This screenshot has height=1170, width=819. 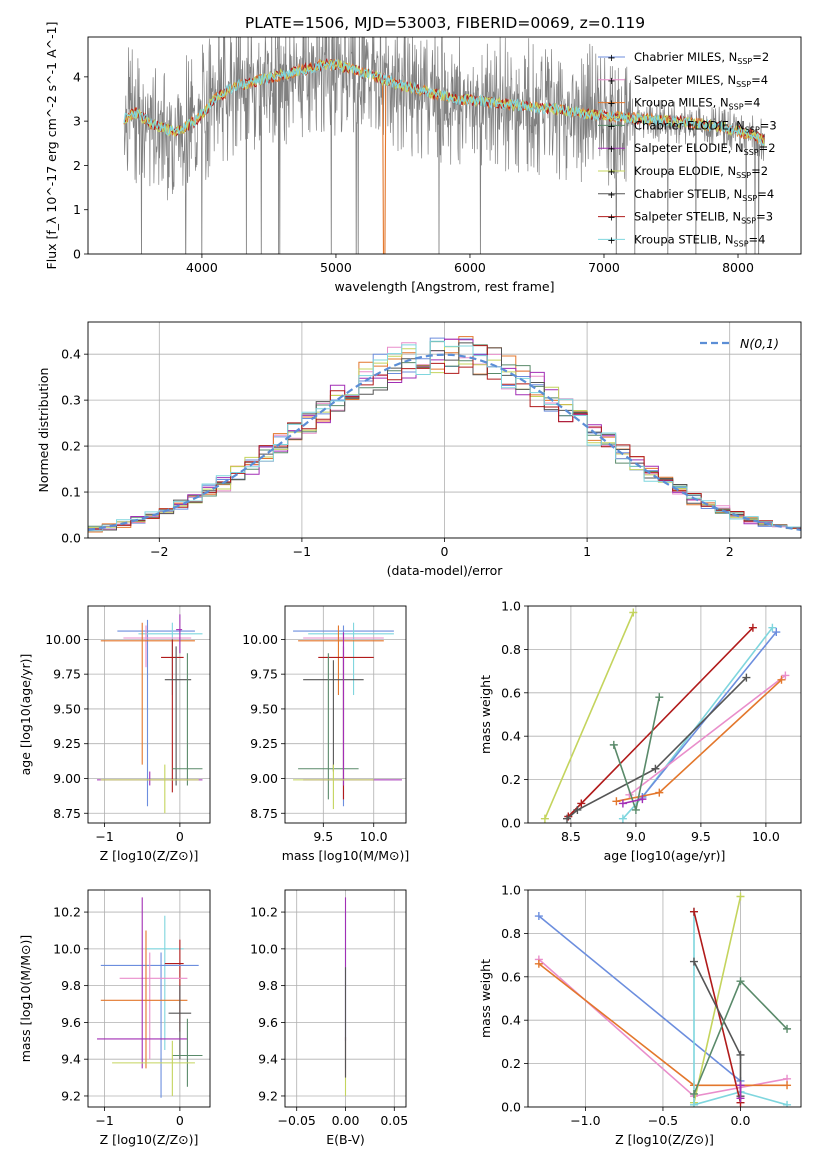 I want to click on x-tick-label: 8.5, so click(x=571, y=836).